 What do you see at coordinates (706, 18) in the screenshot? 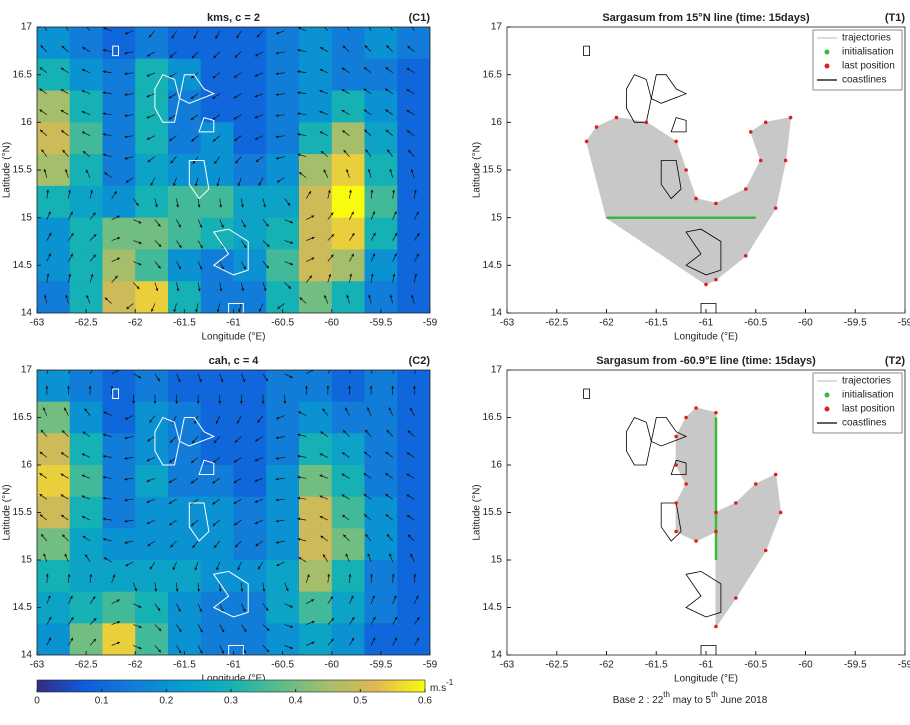
I see `chart-title: Sargasum from 15°N line (time: 15days)` at bounding box center [706, 18].